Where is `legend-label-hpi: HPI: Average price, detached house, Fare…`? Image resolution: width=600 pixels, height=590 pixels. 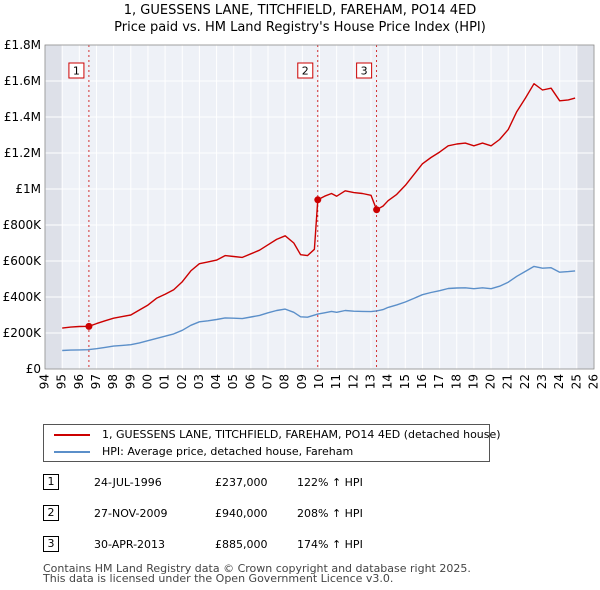
legend-label-hpi: HPI: Average price, detached house, Fare… is located at coordinates (228, 451).